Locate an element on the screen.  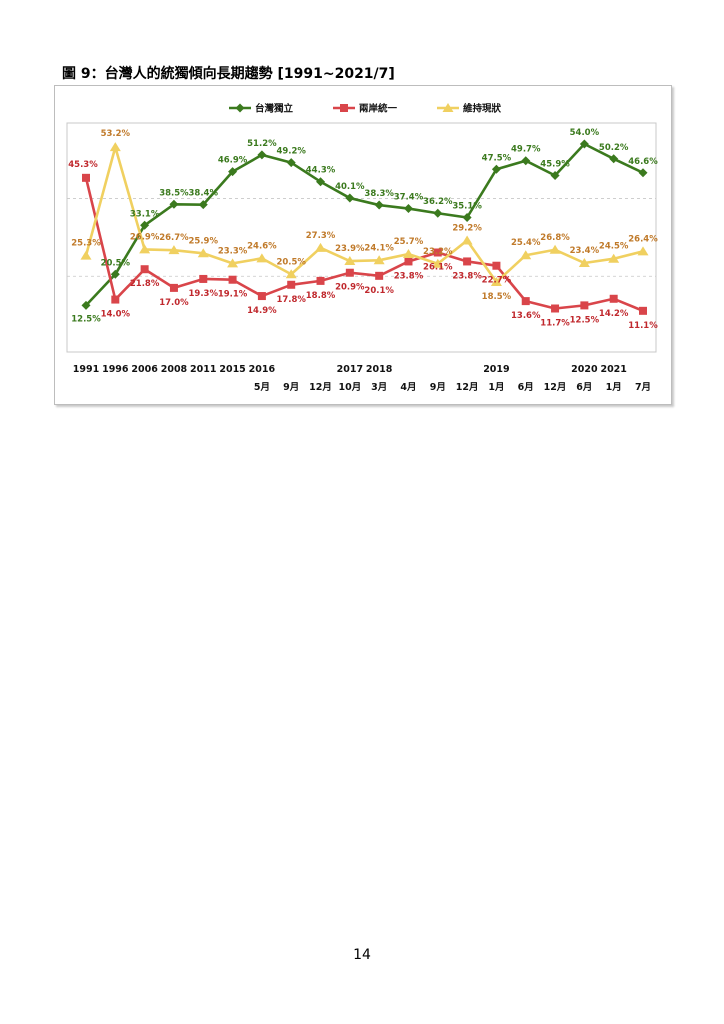
data-label: 37.4% is located at coordinates (409, 198).